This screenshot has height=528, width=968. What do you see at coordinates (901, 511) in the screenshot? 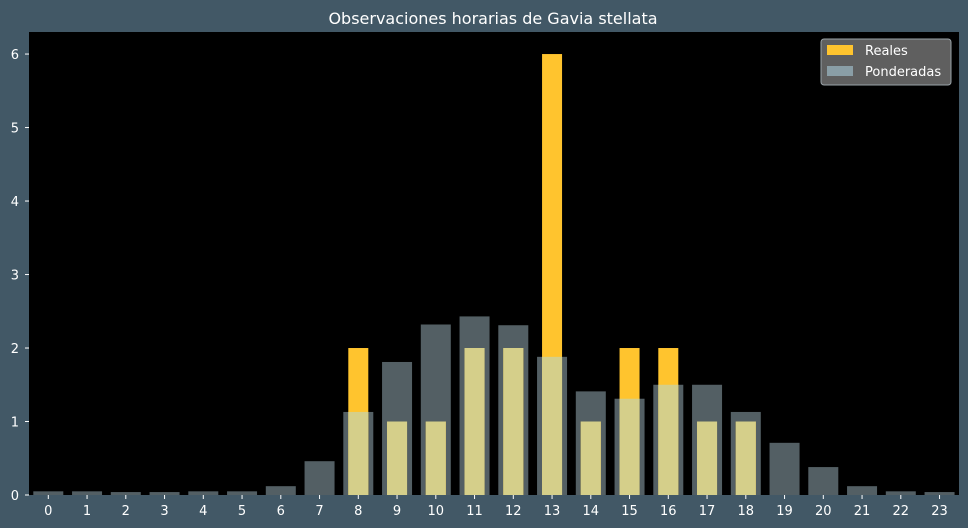
I see `x-tick-label-22: 22` at bounding box center [901, 511].